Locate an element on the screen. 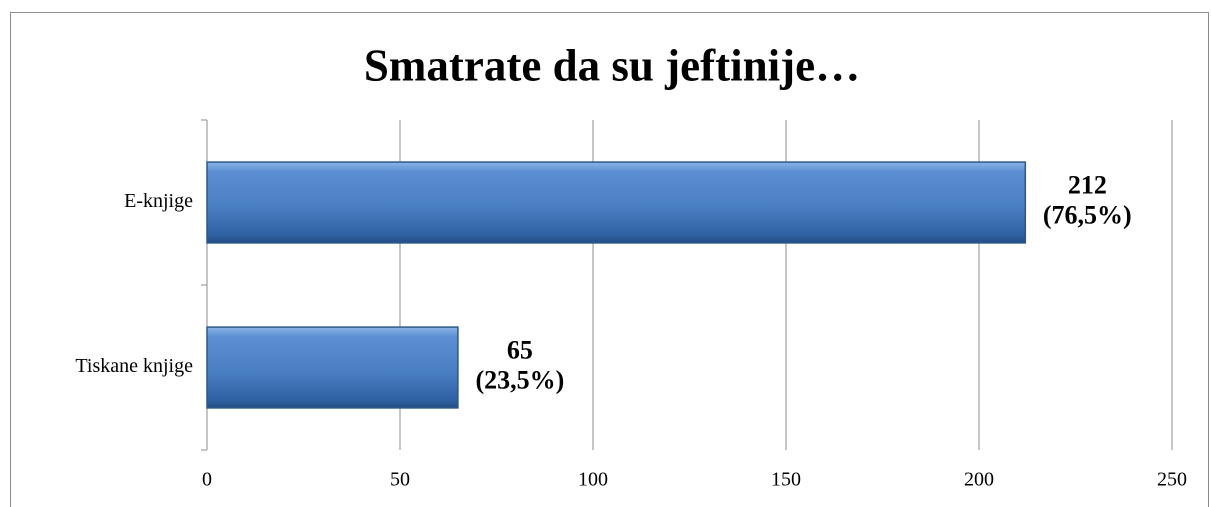 Image resolution: width=1211 pixels, height=507 pixels. x-tick-label: 150 is located at coordinates (786, 480).